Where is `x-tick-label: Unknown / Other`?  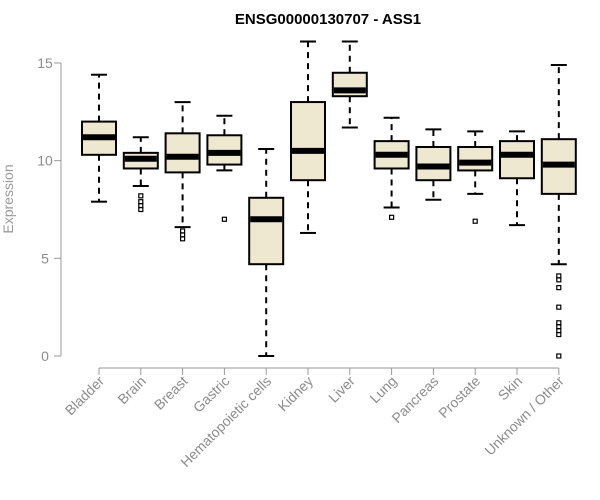
x-tick-label: Unknown / Other is located at coordinates (524, 416).